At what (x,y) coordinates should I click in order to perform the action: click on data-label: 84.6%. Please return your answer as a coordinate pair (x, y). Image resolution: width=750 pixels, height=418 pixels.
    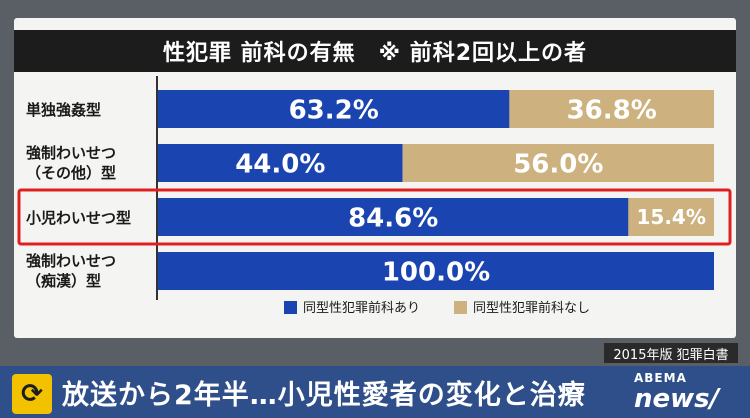
    Looking at the image, I should click on (393, 218).